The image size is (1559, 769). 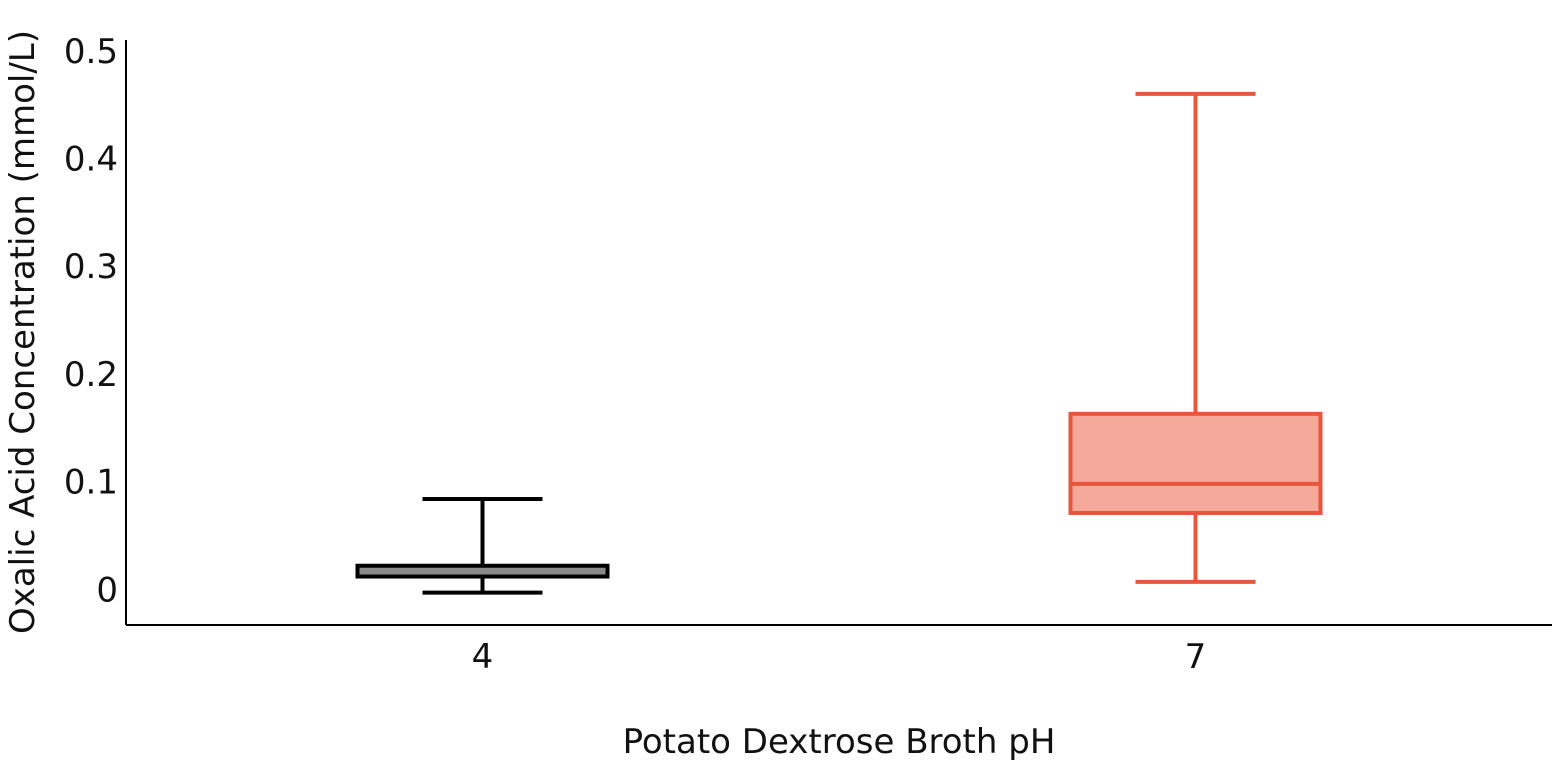 What do you see at coordinates (91, 267) in the screenshot?
I see `y-tick-label: 0.3` at bounding box center [91, 267].